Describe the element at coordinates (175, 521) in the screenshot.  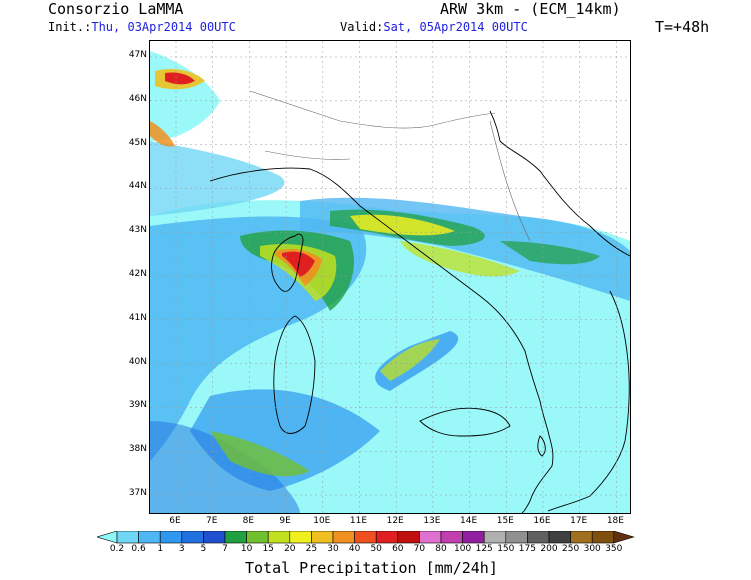
I see `longitude-label: 6E` at that location.